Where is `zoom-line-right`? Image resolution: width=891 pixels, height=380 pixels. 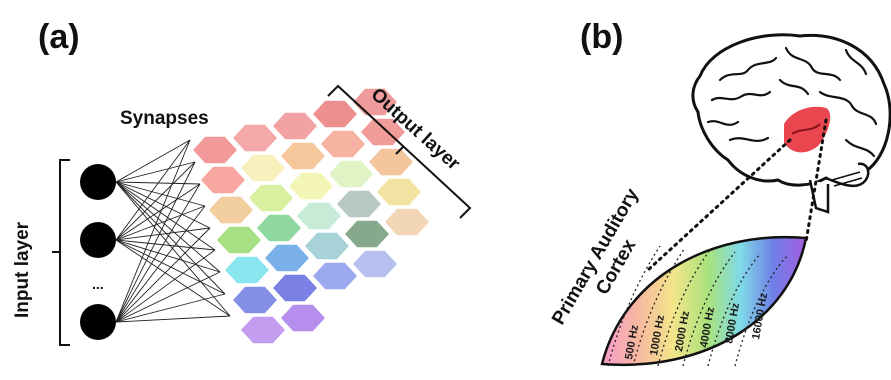
zoom-line-right is located at coordinates (816, 181).